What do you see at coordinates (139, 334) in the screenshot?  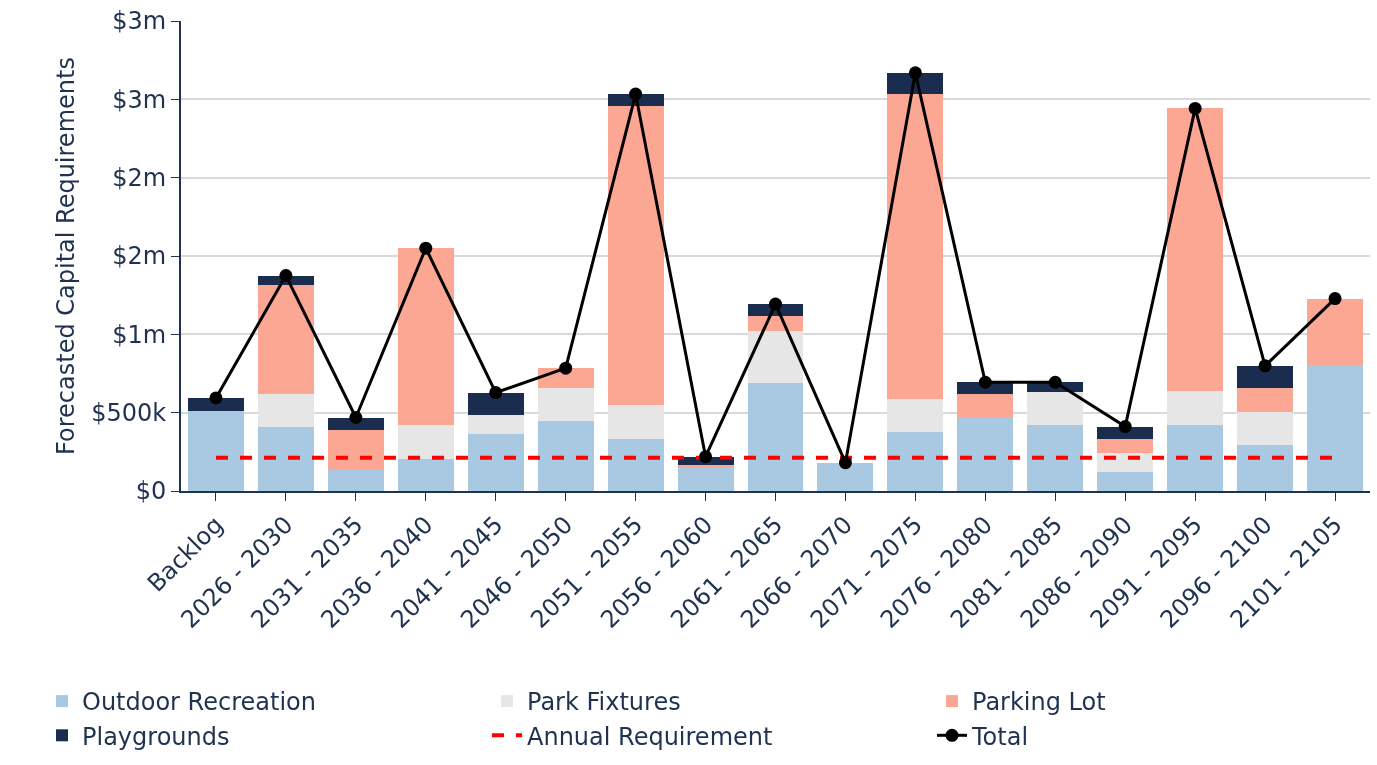 I see `y-tick-label: $1m` at bounding box center [139, 334].